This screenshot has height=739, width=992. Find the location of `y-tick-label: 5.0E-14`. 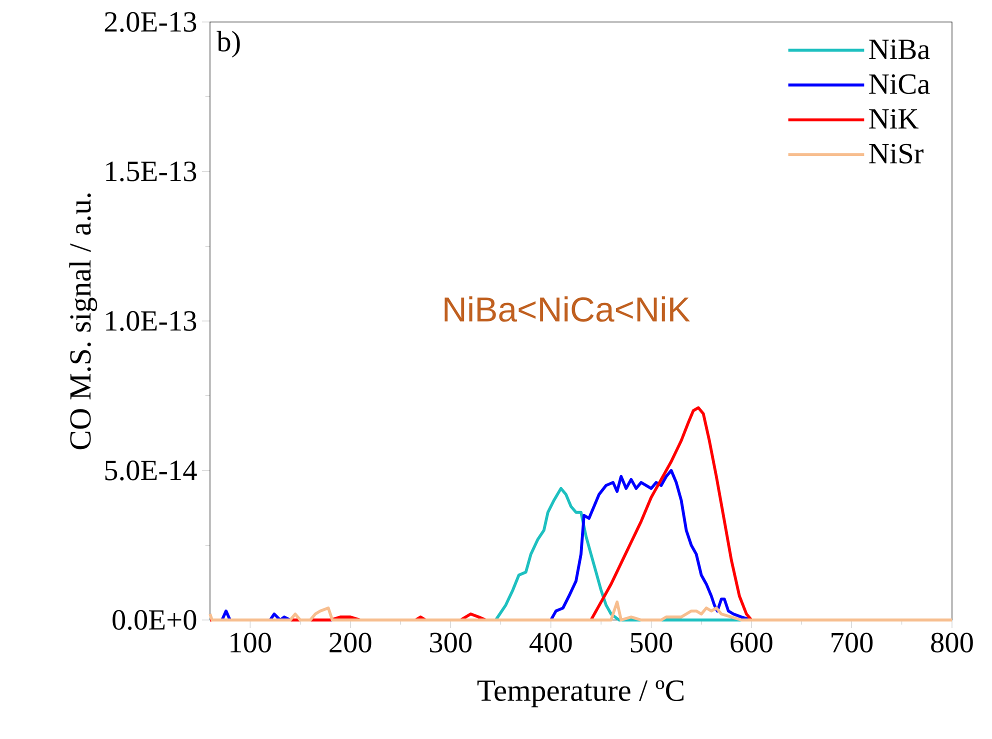

y-tick-label: 5.0E-14 is located at coordinates (151, 470).